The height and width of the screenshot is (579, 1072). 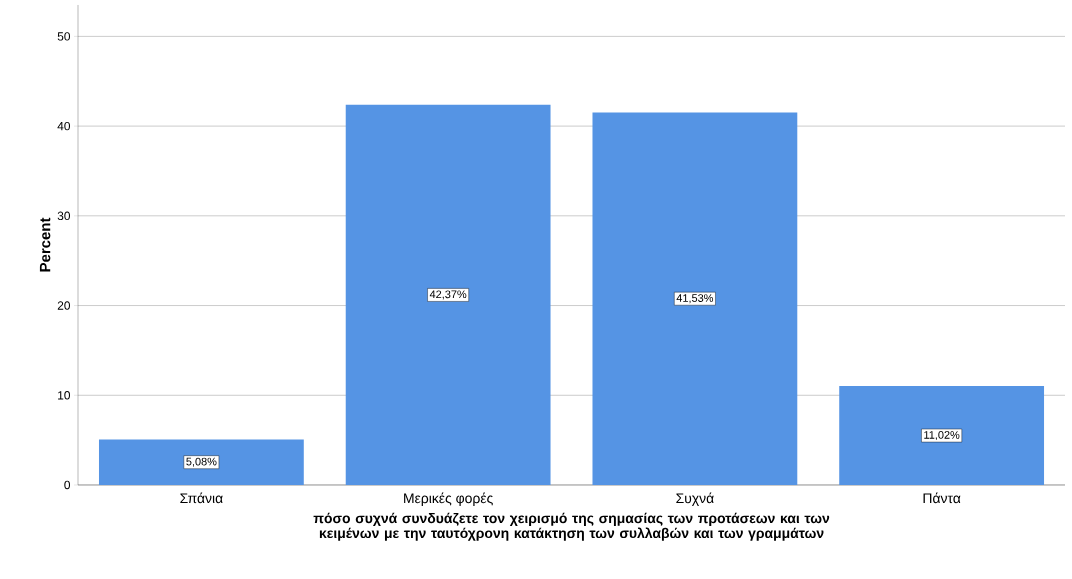 I want to click on y-tick-label: 10, so click(x=64, y=395).